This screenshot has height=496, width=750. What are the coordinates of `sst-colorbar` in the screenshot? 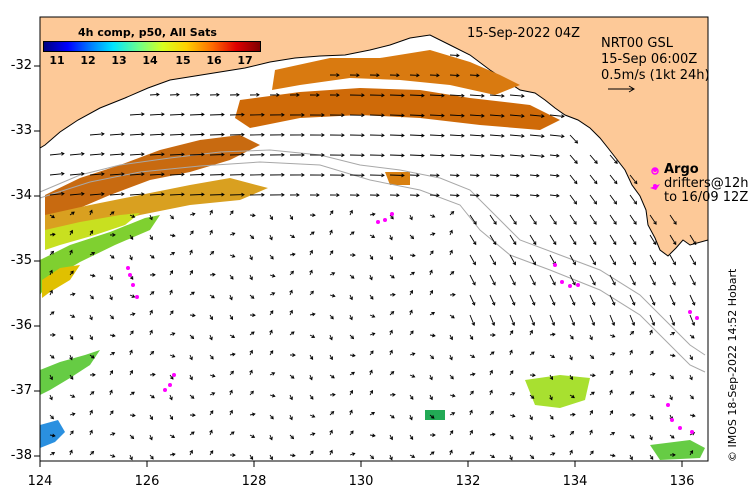 It's located at (152, 46).